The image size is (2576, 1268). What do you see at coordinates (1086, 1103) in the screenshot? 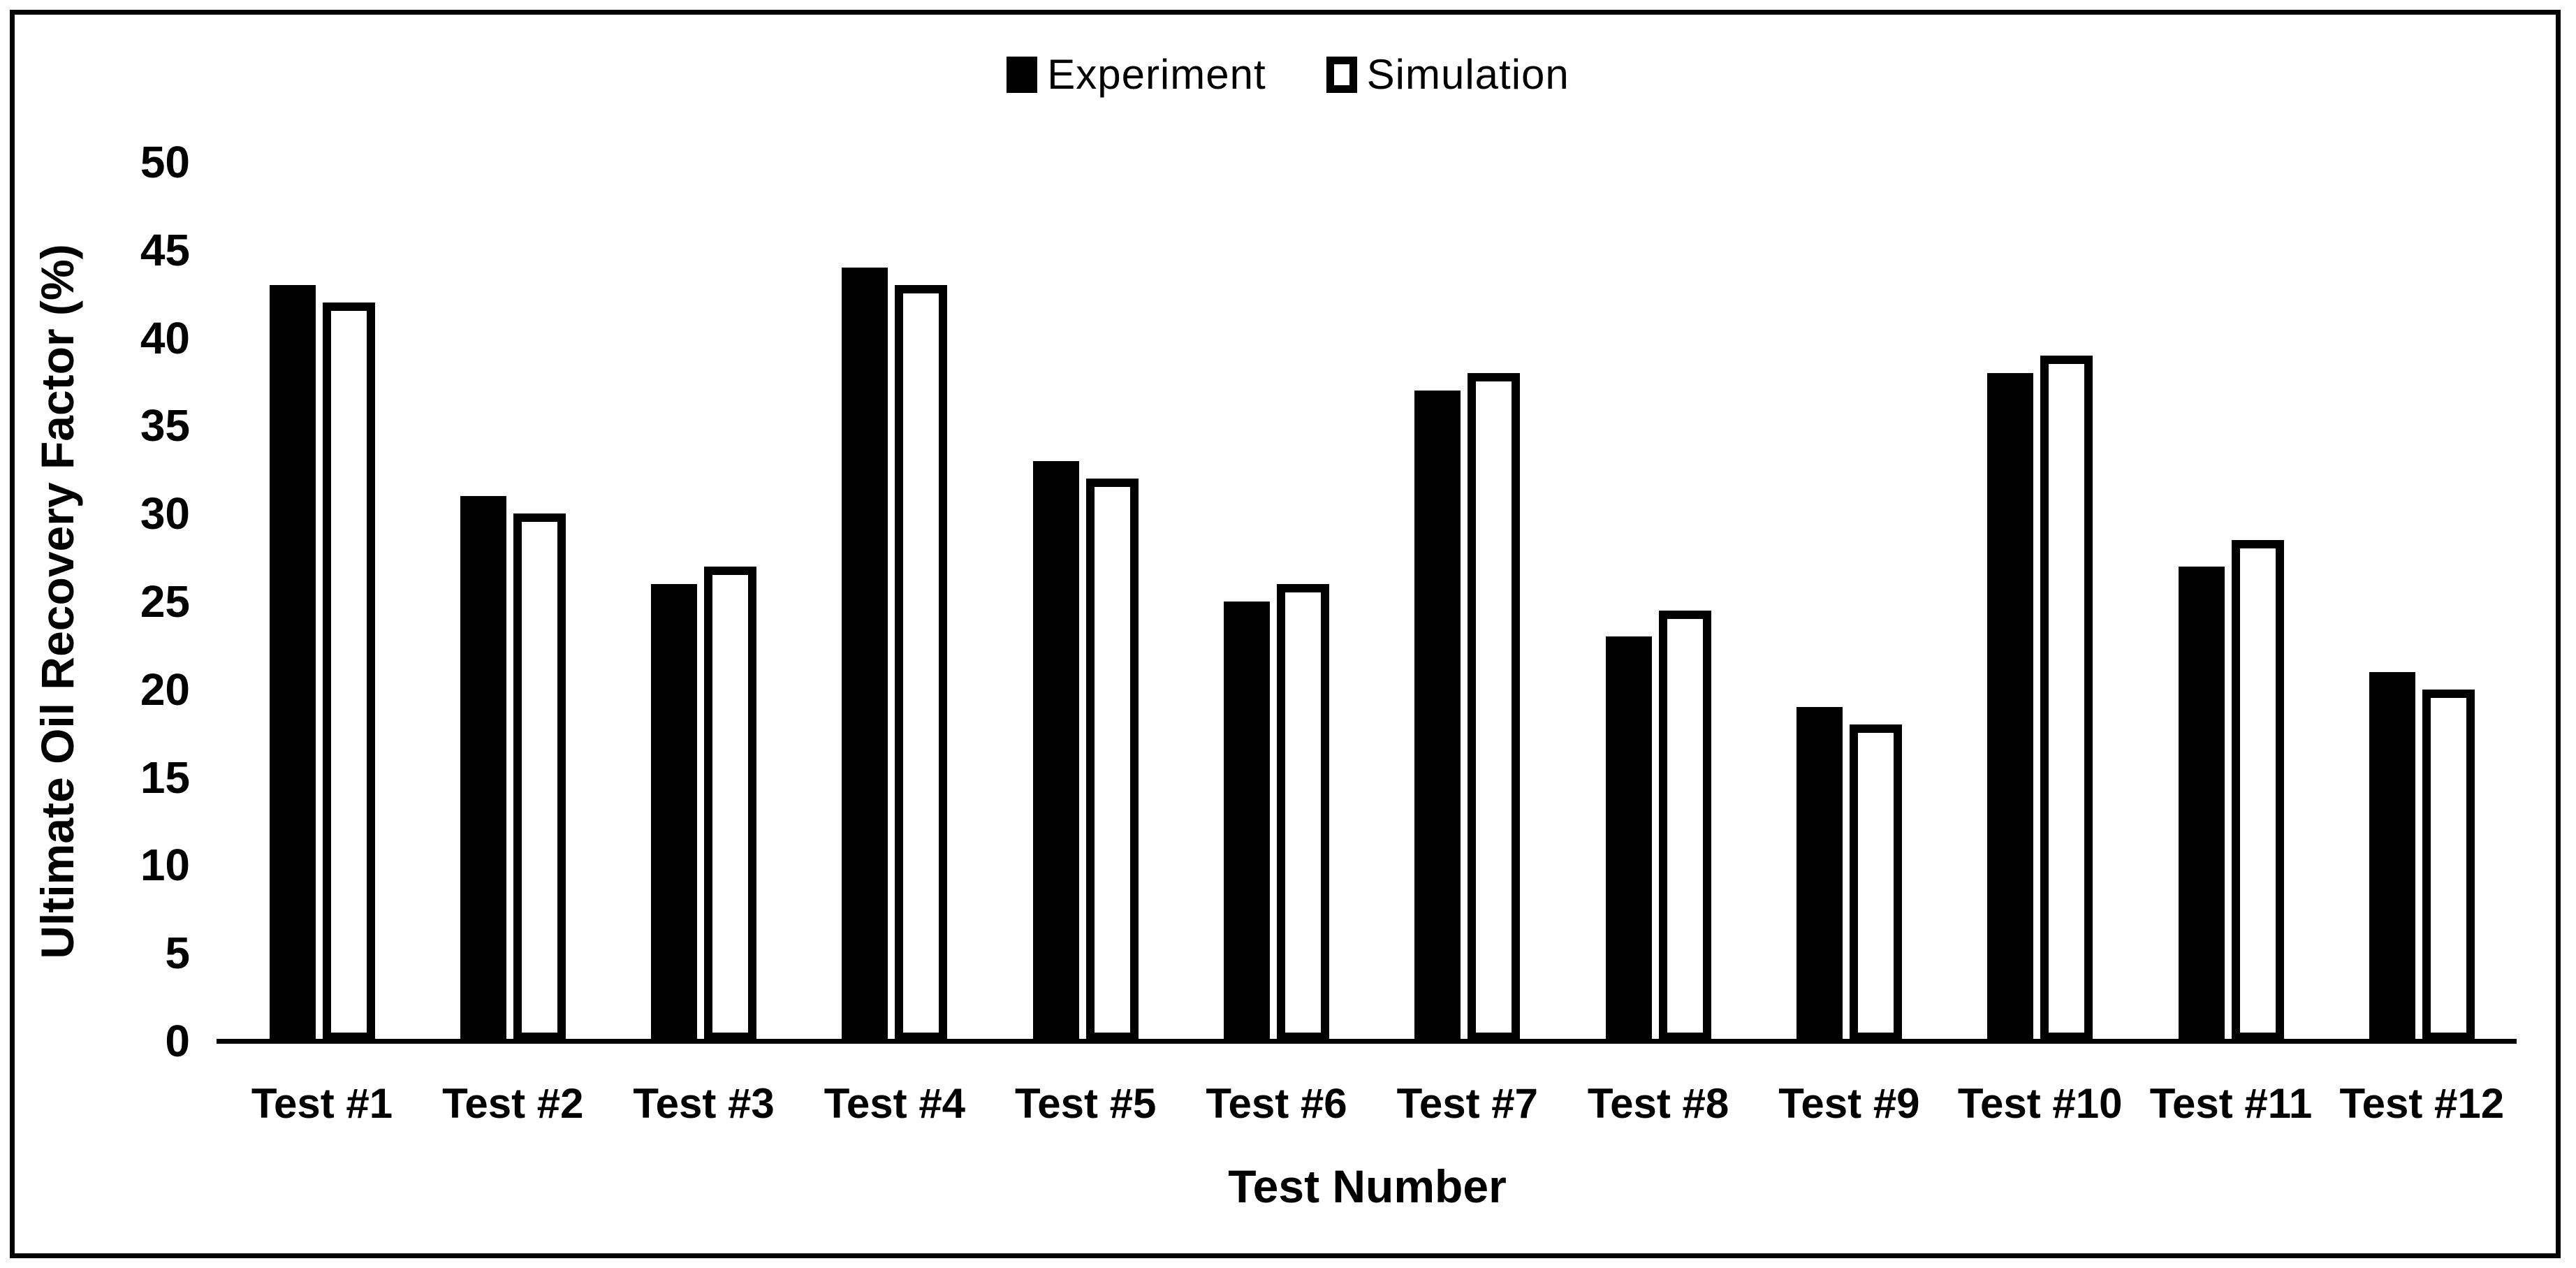
I see `x-tick-label-test-5: Test #5` at bounding box center [1086, 1103].